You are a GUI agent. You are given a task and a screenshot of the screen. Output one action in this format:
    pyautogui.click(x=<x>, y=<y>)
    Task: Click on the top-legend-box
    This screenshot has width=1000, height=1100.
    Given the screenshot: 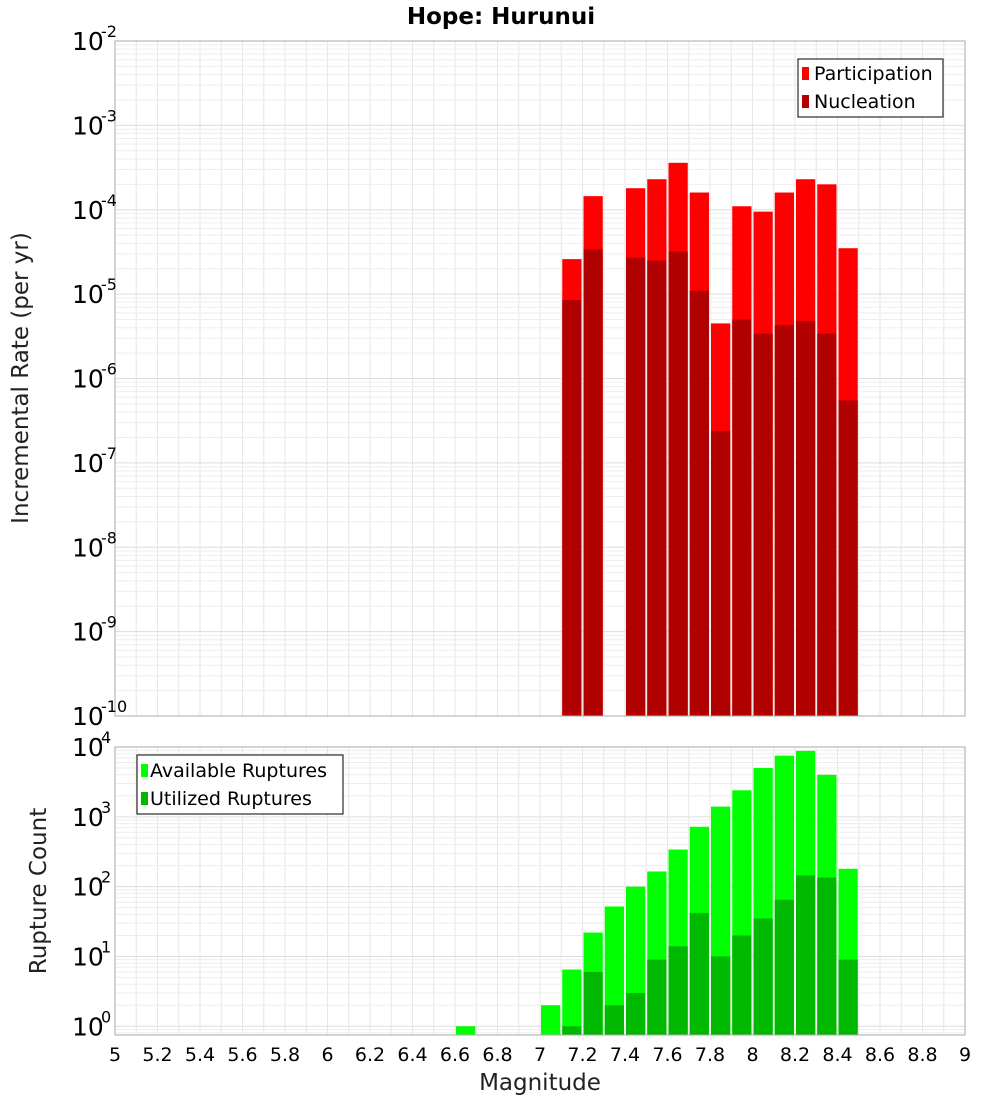 What is the action you would take?
    pyautogui.click(x=870, y=88)
    